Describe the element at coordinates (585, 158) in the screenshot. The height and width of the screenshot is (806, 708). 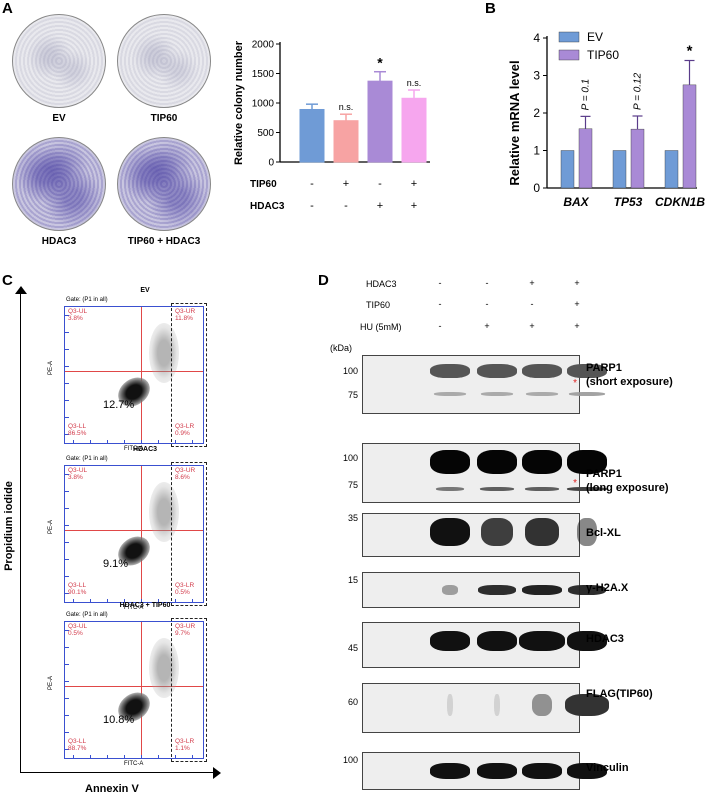
I see `bar-tip60-bax` at that location.